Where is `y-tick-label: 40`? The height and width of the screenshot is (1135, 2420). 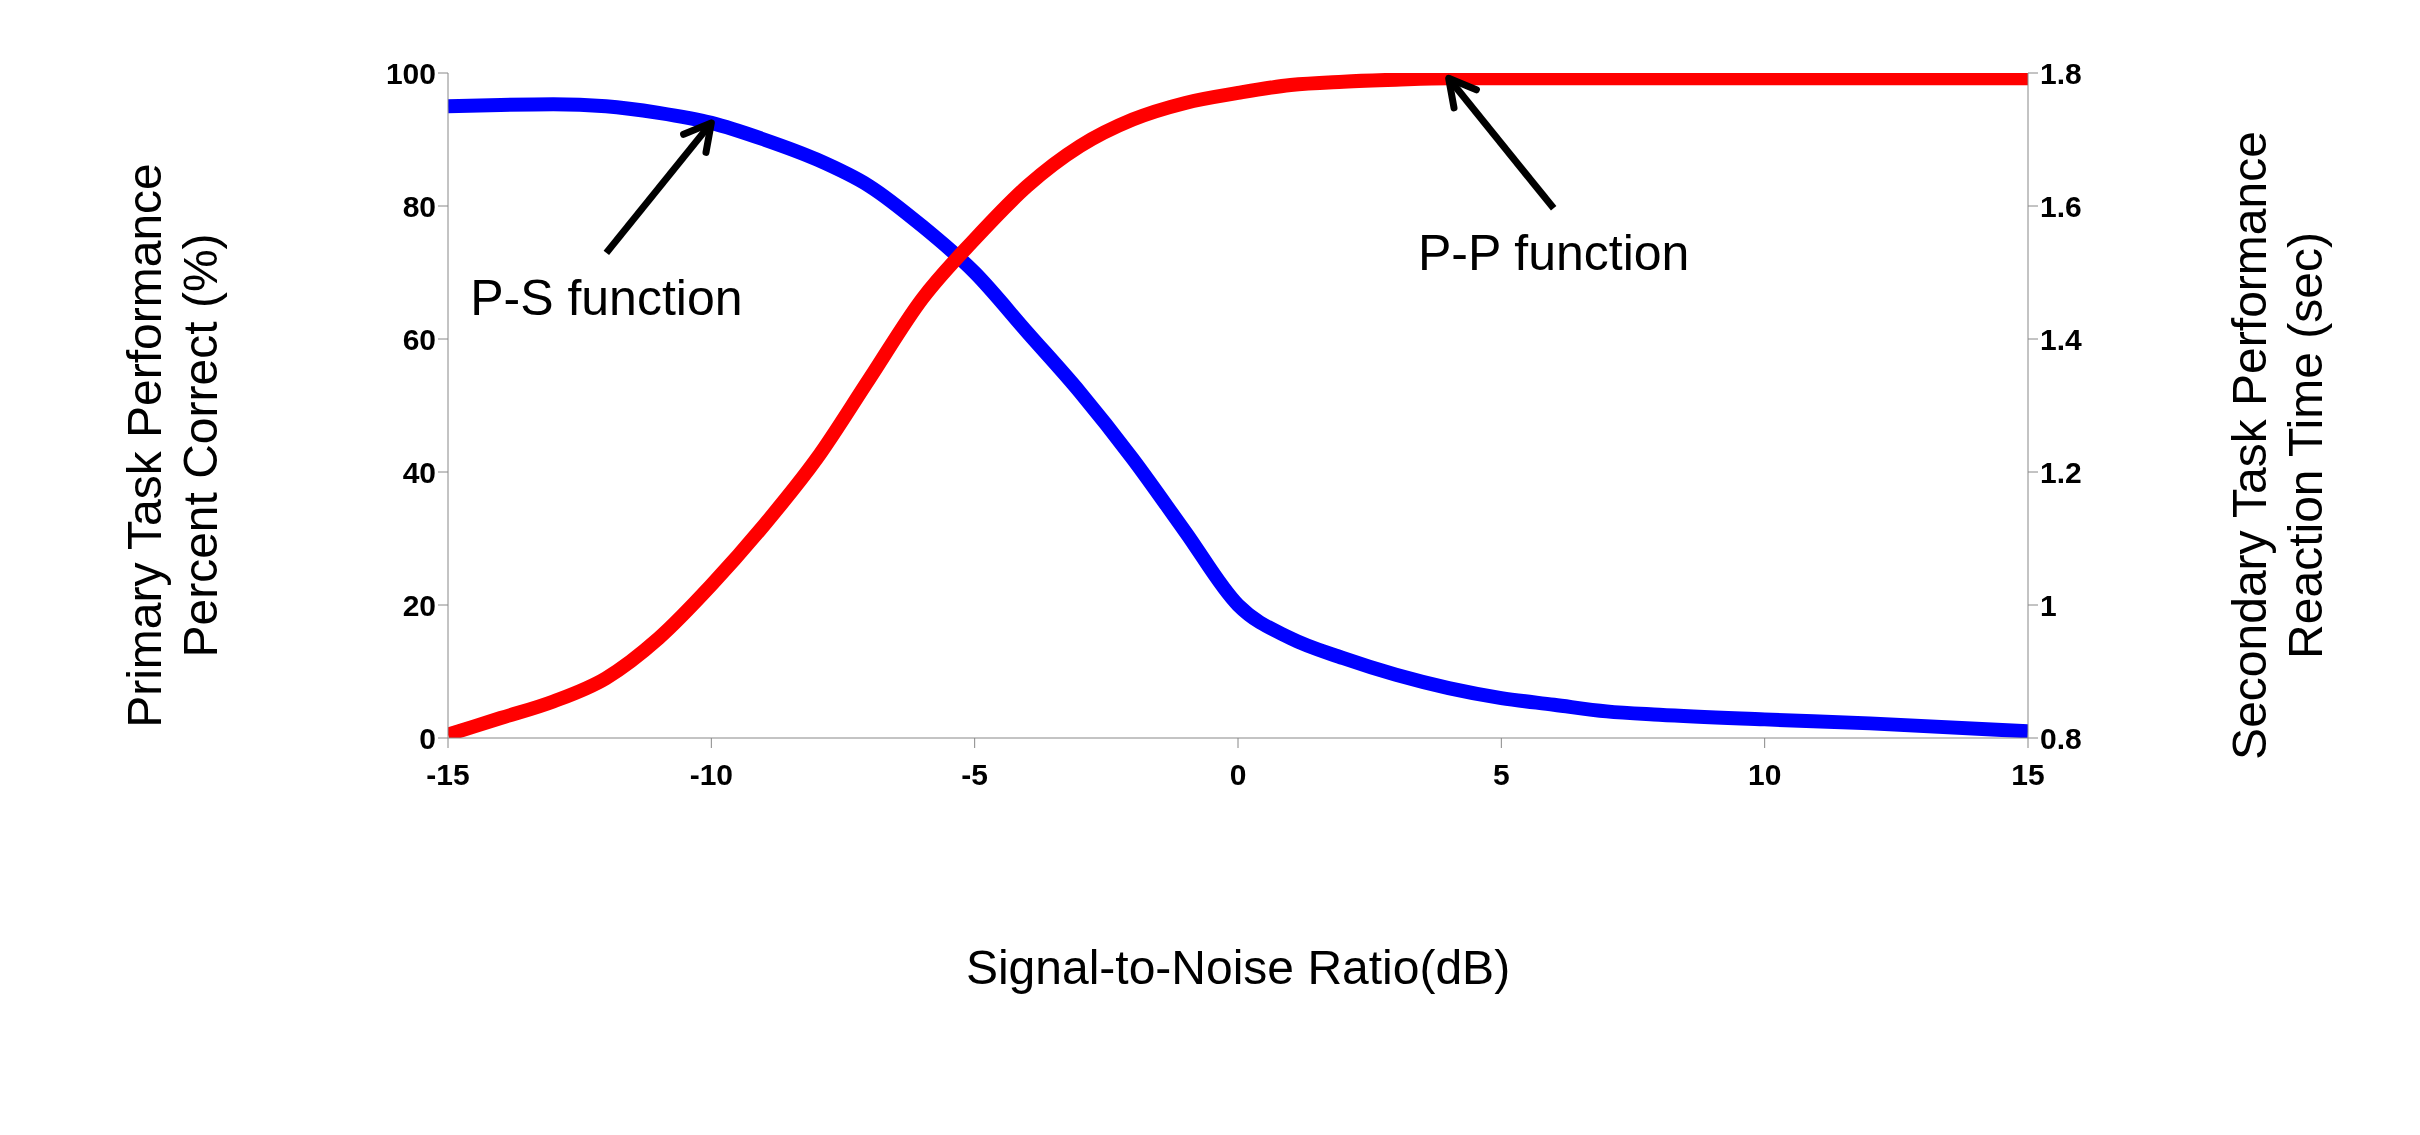 y-tick-label: 40 is located at coordinates (419, 472).